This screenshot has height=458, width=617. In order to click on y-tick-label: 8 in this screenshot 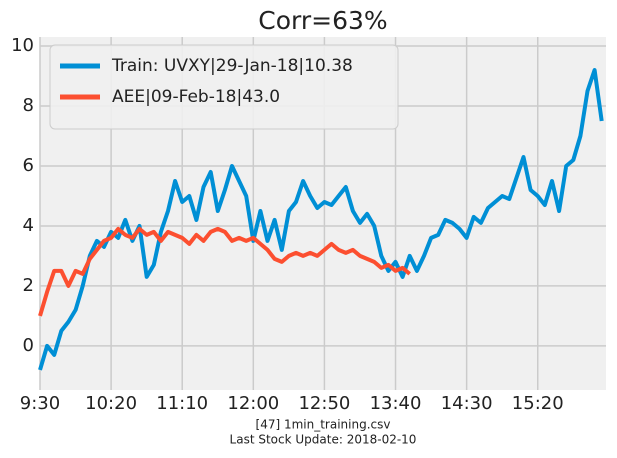, I will do `click(28, 105)`.